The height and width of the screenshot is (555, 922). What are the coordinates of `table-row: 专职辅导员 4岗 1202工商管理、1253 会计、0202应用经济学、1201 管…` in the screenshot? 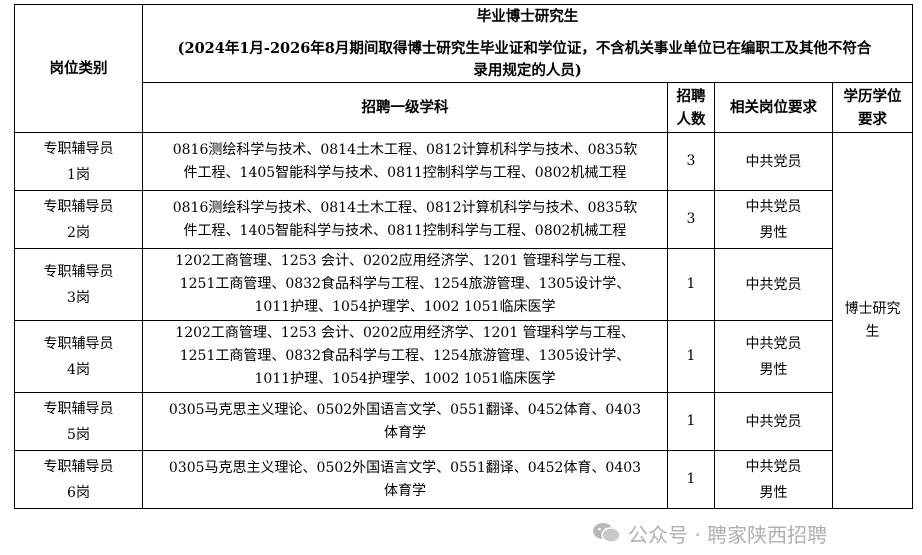 It's located at (463, 356).